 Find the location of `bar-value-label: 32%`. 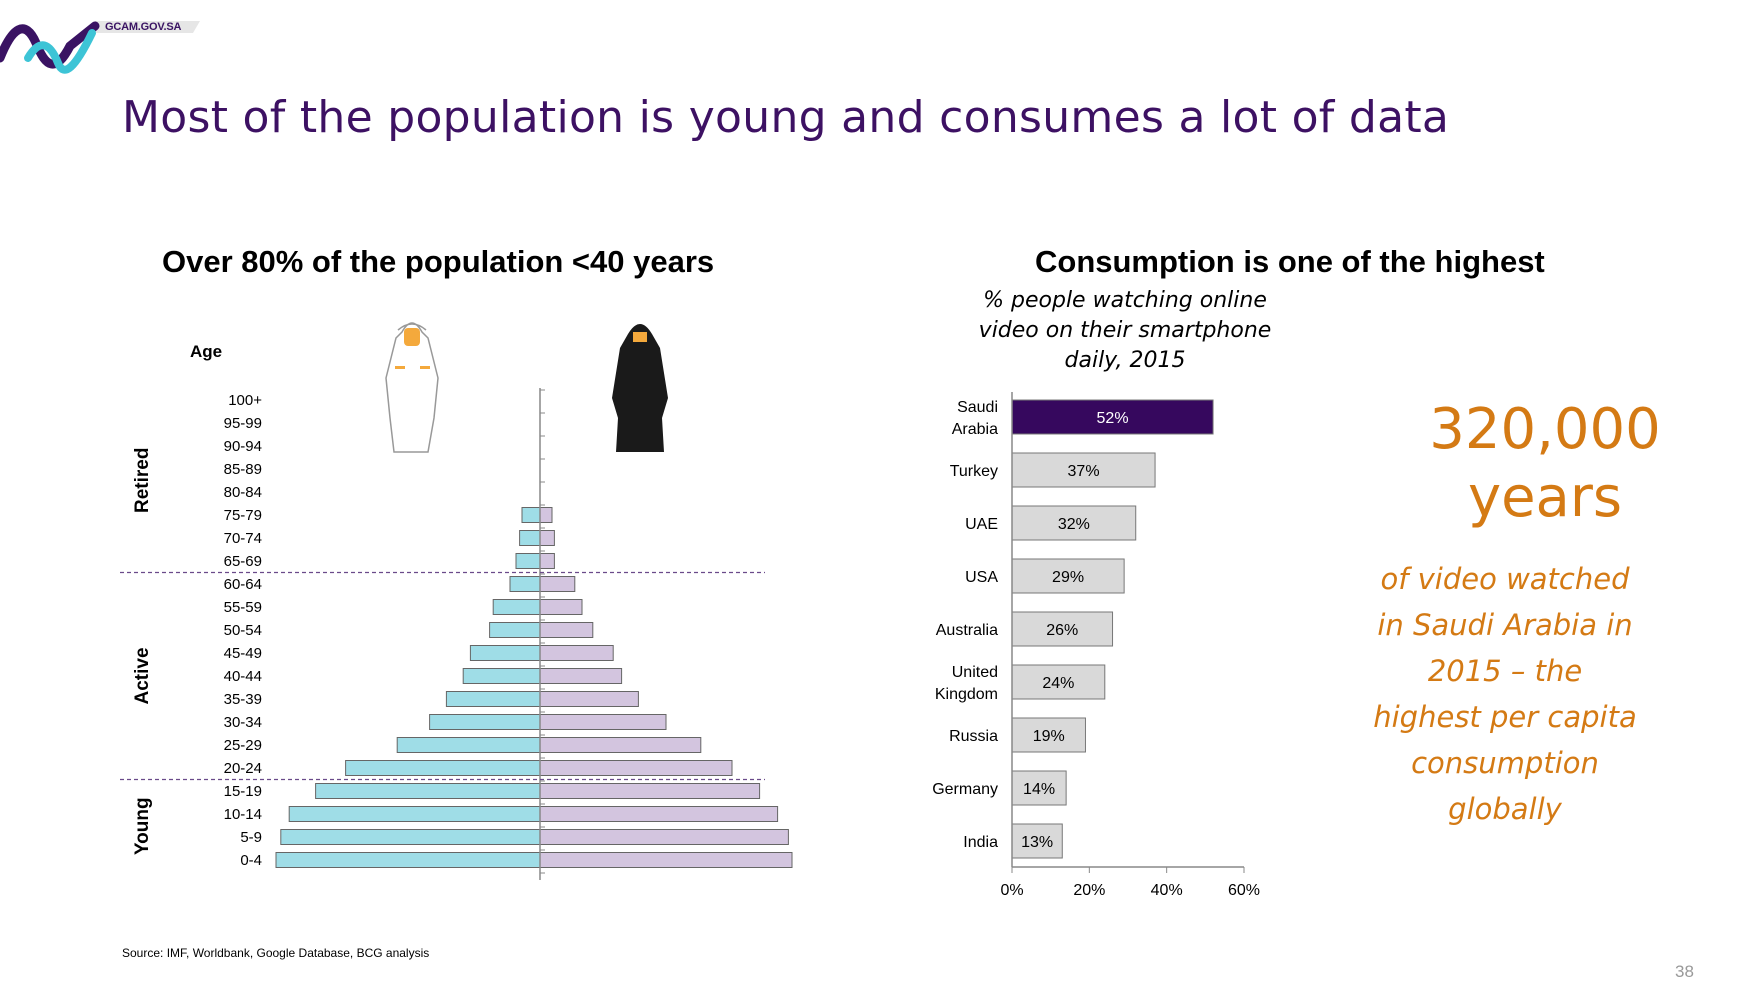

bar-value-label: 32% is located at coordinates (1074, 524).